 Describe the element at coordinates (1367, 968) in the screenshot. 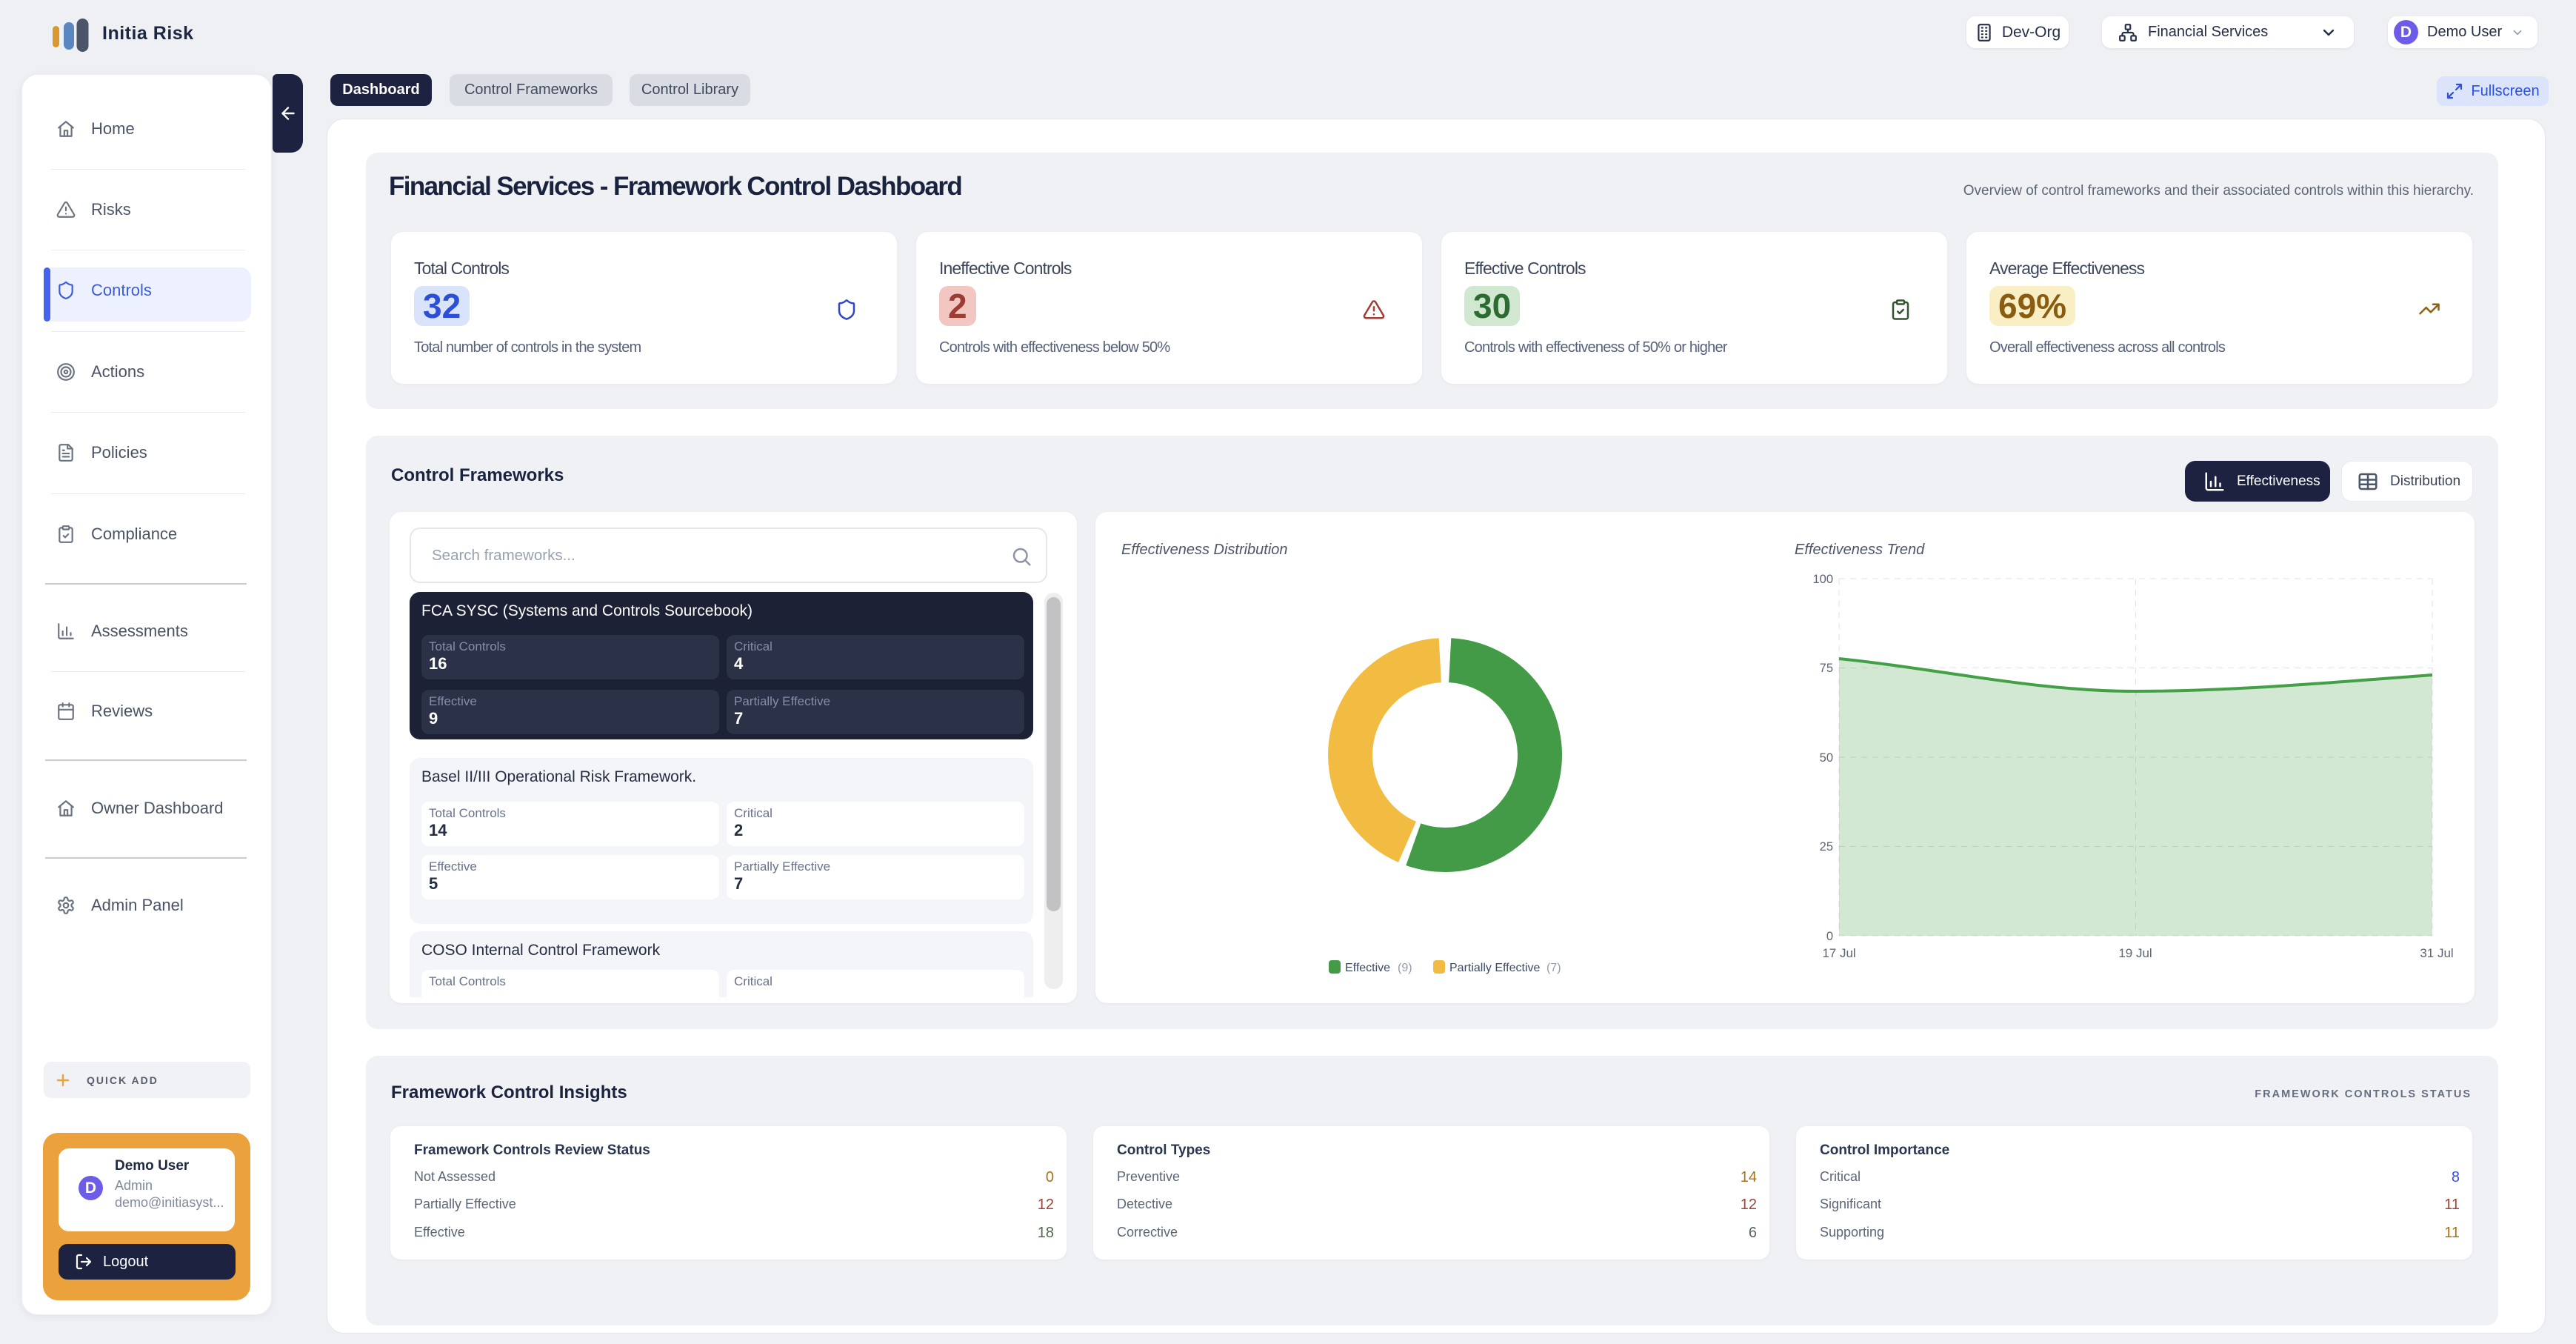

I see `svg-text: Effective` at that location.